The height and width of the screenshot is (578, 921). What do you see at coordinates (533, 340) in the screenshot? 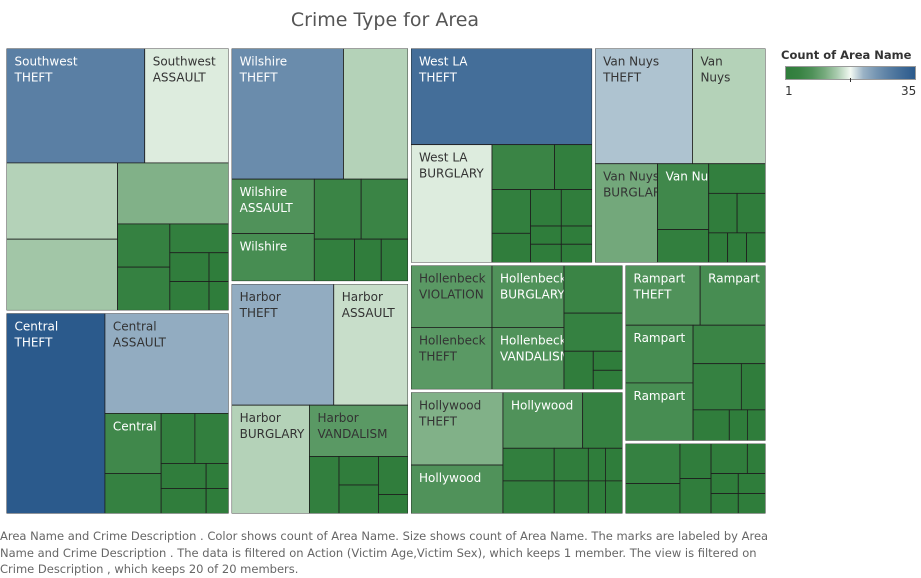
I see `treemap-cell-label: Hollenbeck` at bounding box center [533, 340].